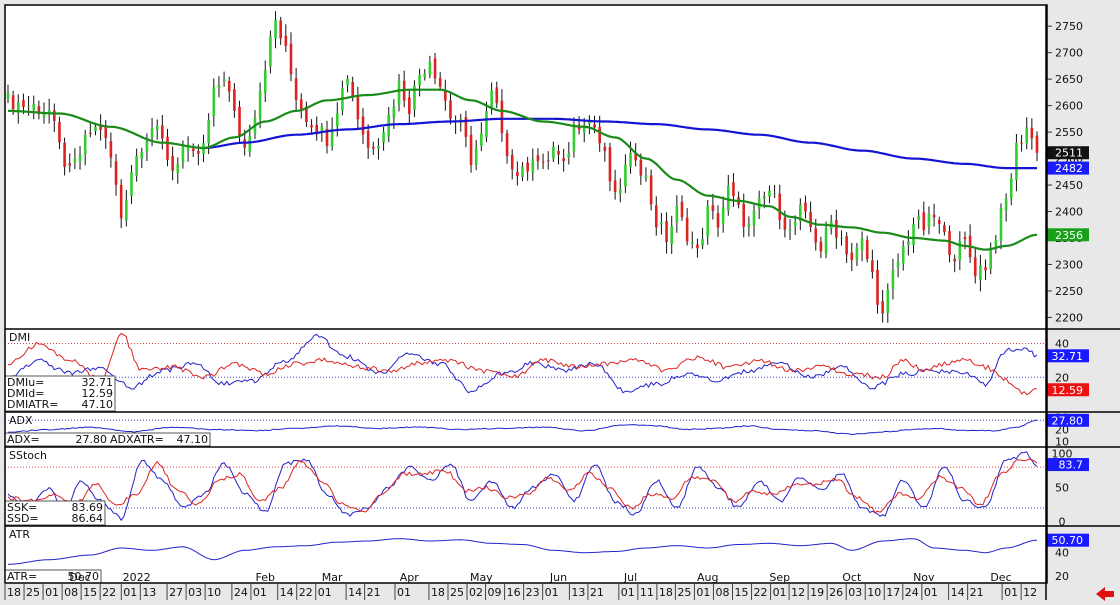 The image size is (1120, 605). Describe the element at coordinates (855, 592) in the screenshot. I see `day-tick-label: 03` at that location.